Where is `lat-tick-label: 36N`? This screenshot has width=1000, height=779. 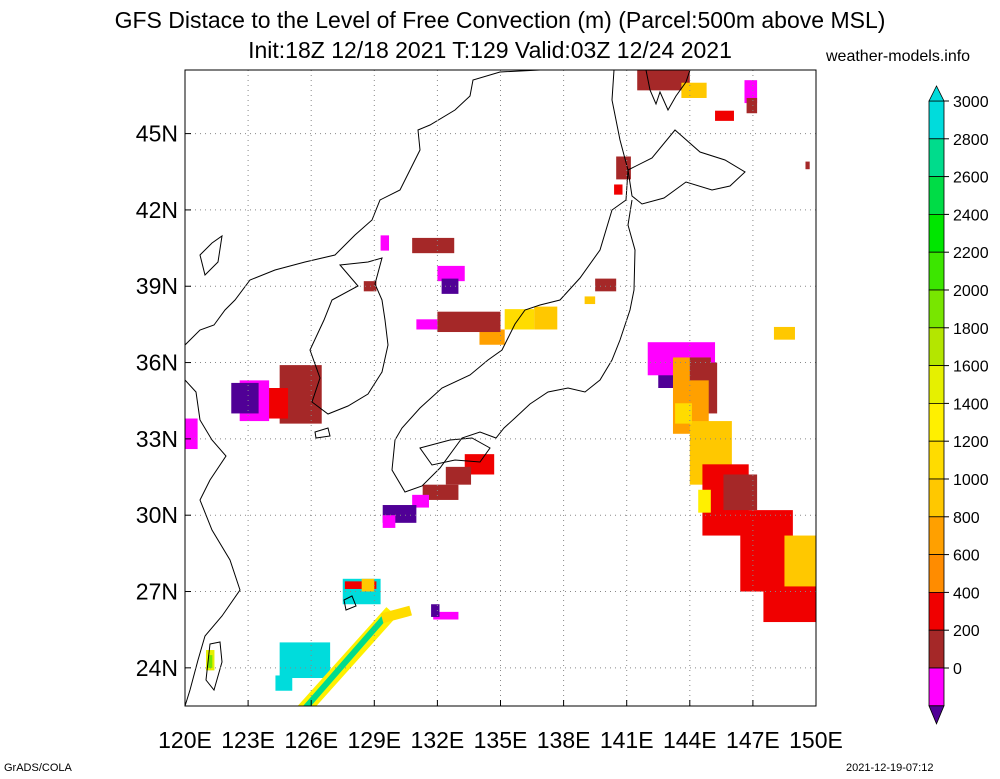 lat-tick-label: 36N is located at coordinates (157, 363).